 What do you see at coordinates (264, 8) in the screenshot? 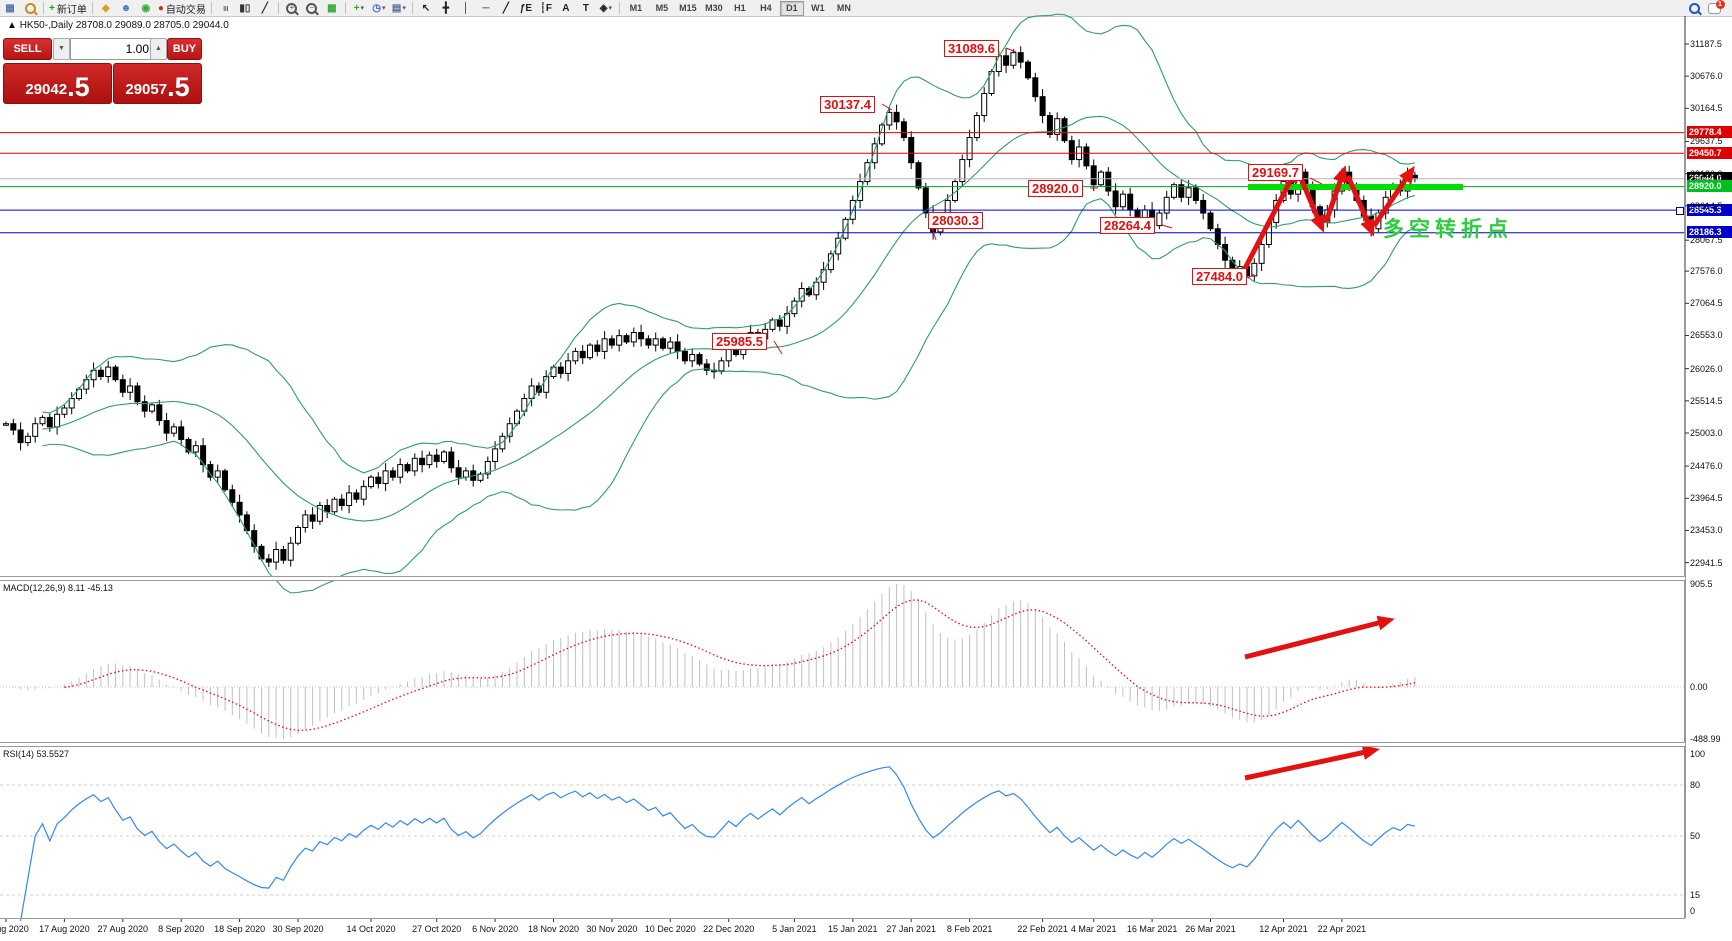
I see `line-chart-icon: ╱` at bounding box center [264, 8].